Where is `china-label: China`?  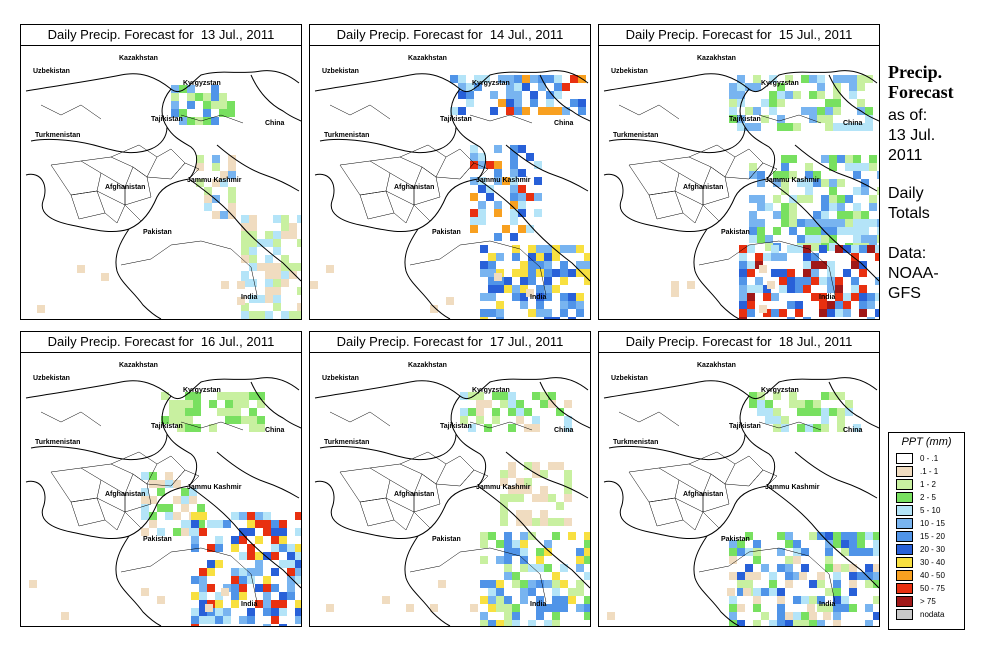
china-label: China is located at coordinates (853, 123).